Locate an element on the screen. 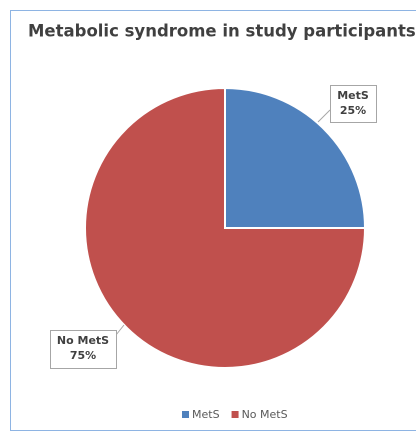  chart-title: Metabolic syndrome in study participants is located at coordinates (222, 31).